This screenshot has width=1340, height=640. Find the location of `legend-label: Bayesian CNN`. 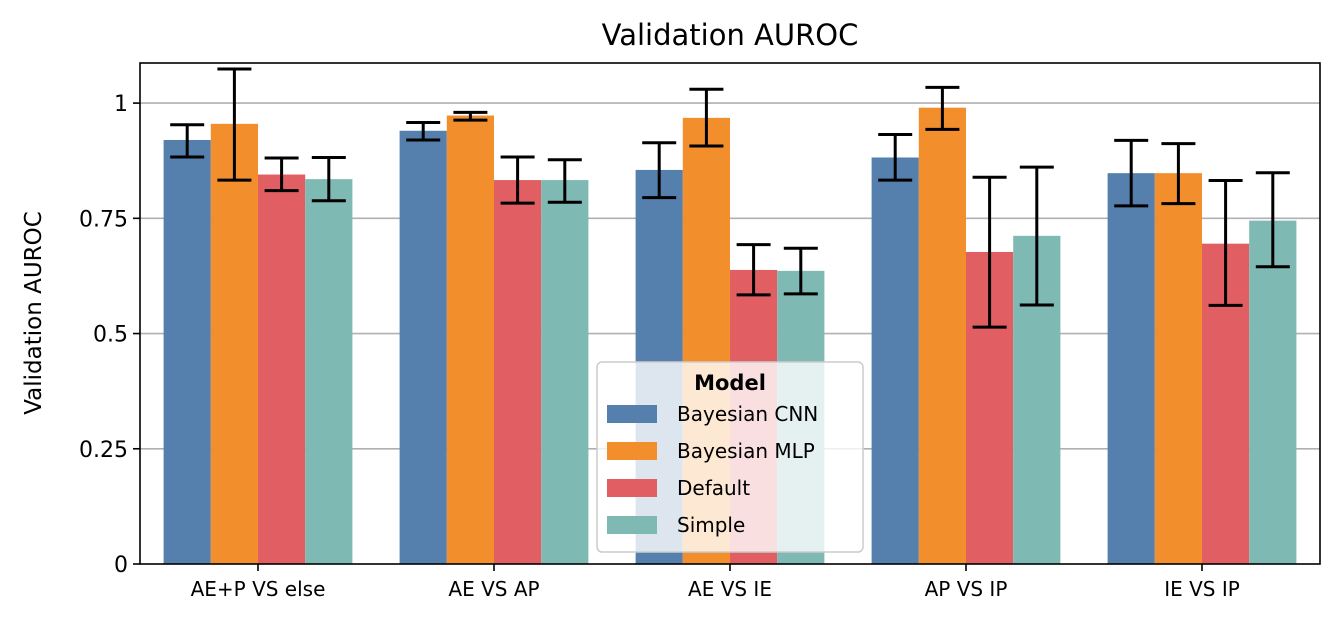

legend-label: Bayesian CNN is located at coordinates (747, 414).